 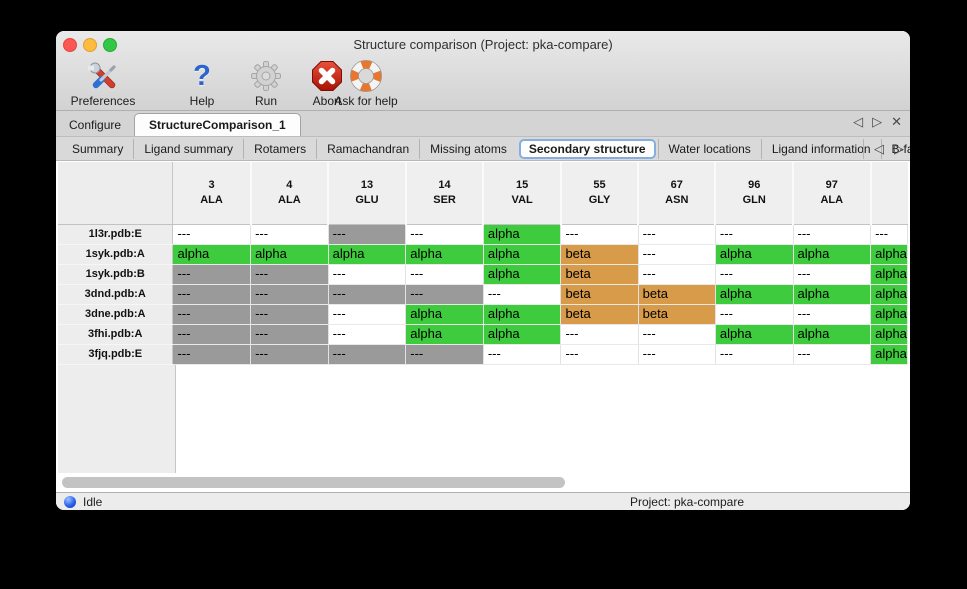 I want to click on row-header-3fhi-pdb-a: 3fhi.pdb:A, so click(x=116, y=334).